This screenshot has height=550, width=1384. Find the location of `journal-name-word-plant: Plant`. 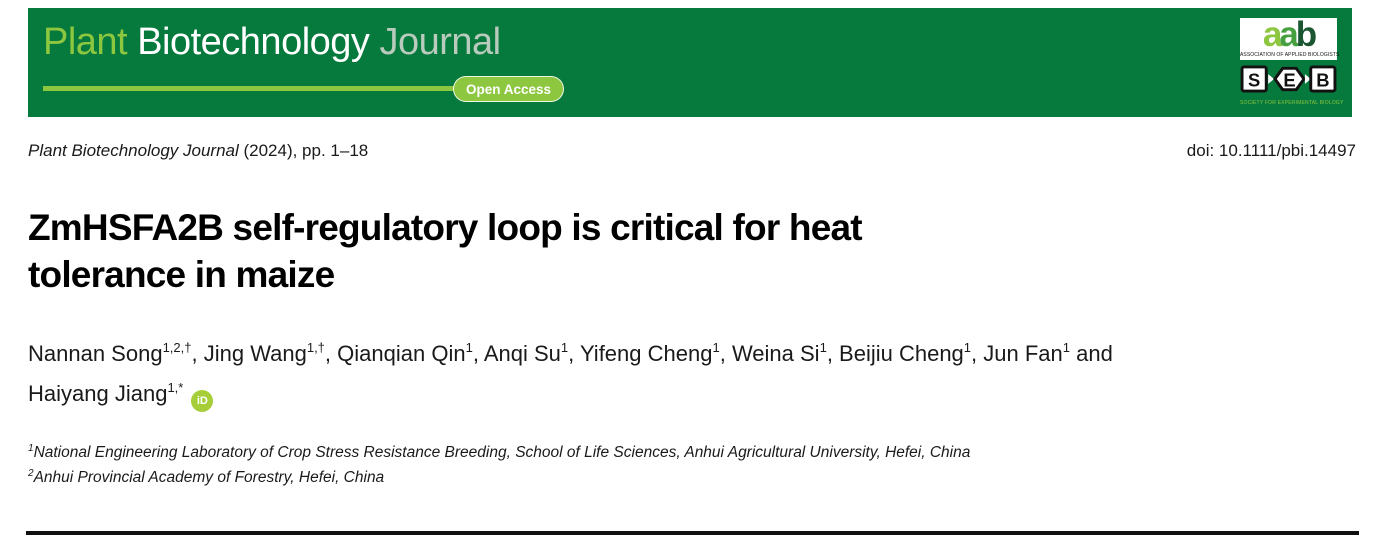

journal-name-word-plant: Plant is located at coordinates (85, 42).